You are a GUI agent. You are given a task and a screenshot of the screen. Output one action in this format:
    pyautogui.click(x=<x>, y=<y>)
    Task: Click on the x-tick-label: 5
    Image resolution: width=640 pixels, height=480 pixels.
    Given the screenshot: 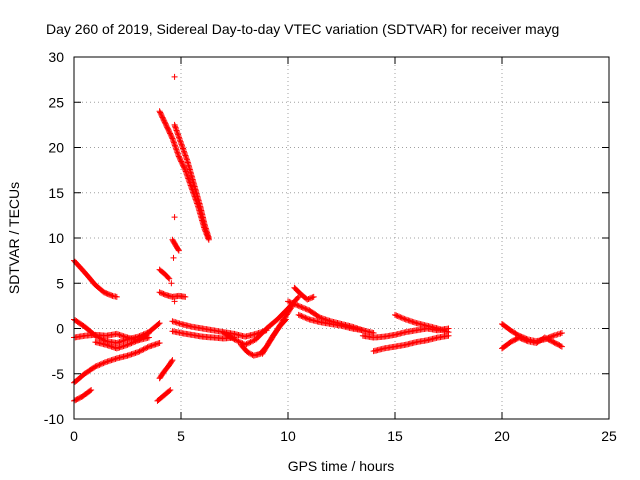 What is the action you would take?
    pyautogui.click(x=181, y=436)
    